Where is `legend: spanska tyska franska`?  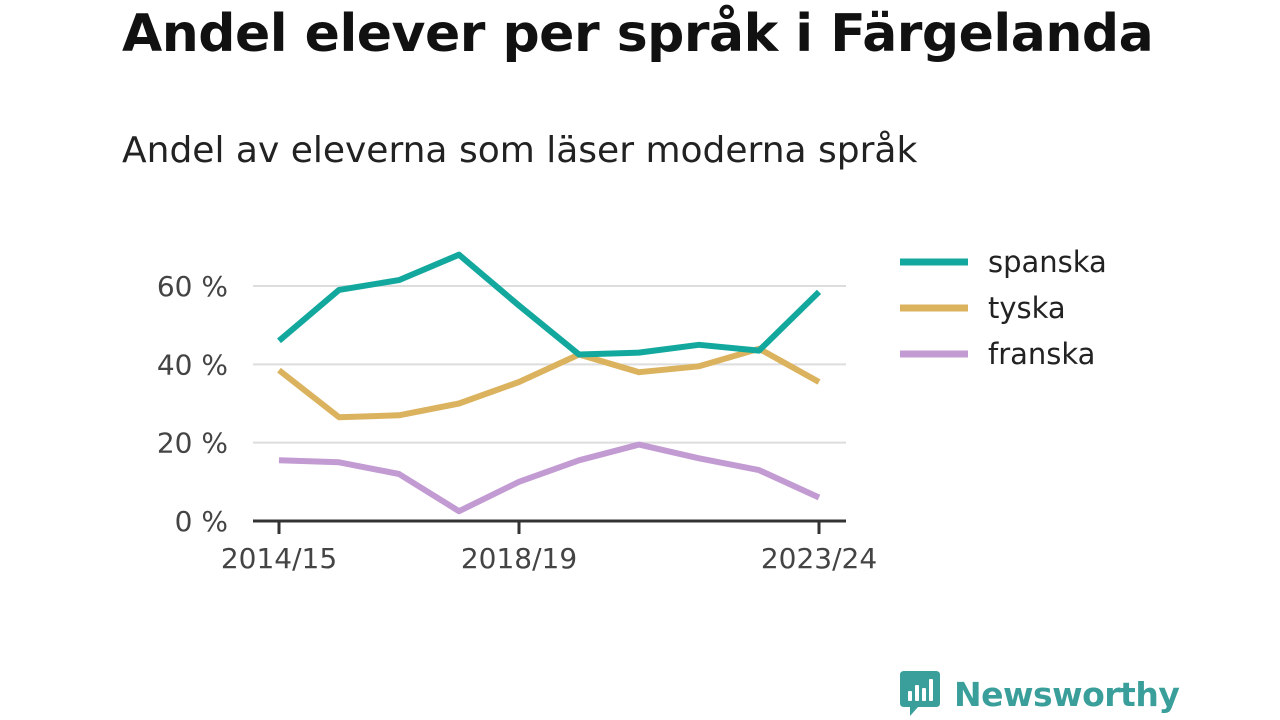 legend: spanska tyska franska is located at coordinates (1003, 308).